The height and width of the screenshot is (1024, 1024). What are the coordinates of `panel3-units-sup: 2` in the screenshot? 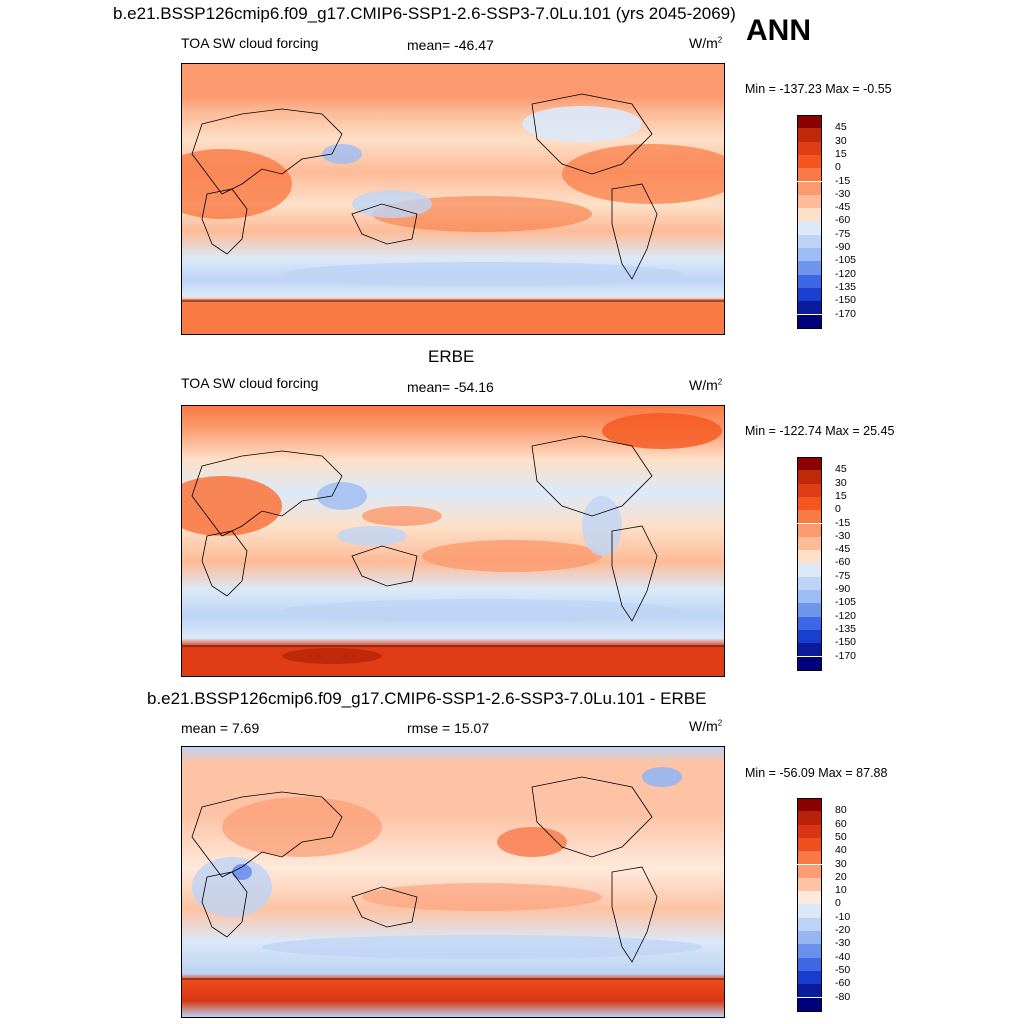 It's located at (720, 723).